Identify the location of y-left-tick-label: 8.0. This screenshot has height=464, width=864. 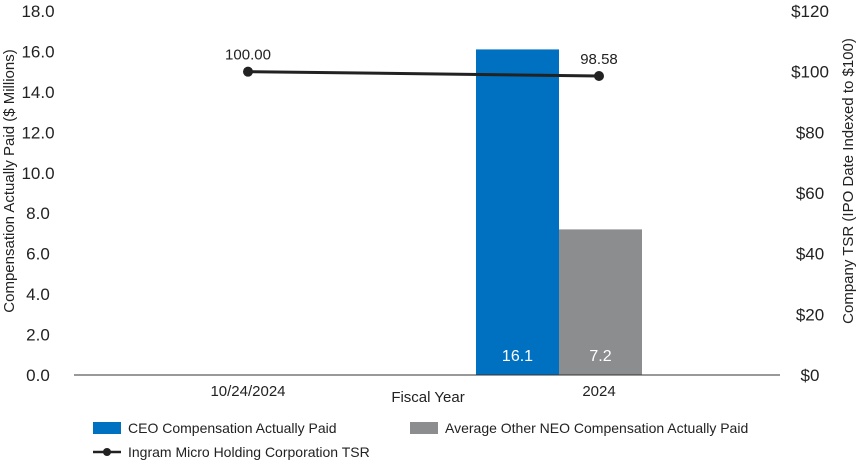
(38, 213).